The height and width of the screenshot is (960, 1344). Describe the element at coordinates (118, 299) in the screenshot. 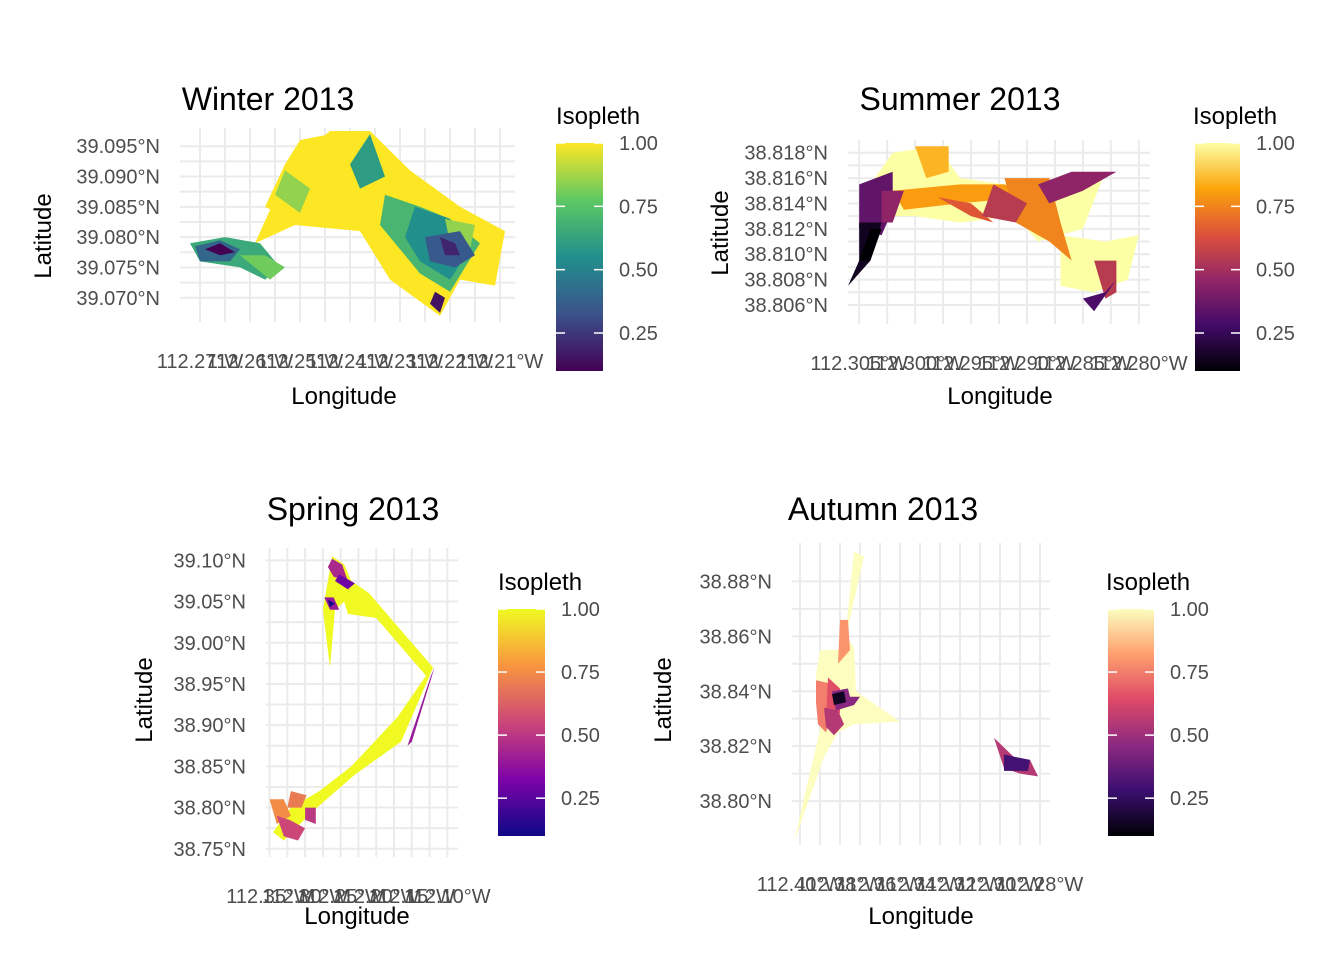

I see `y-tick-label: 39.070°N` at that location.